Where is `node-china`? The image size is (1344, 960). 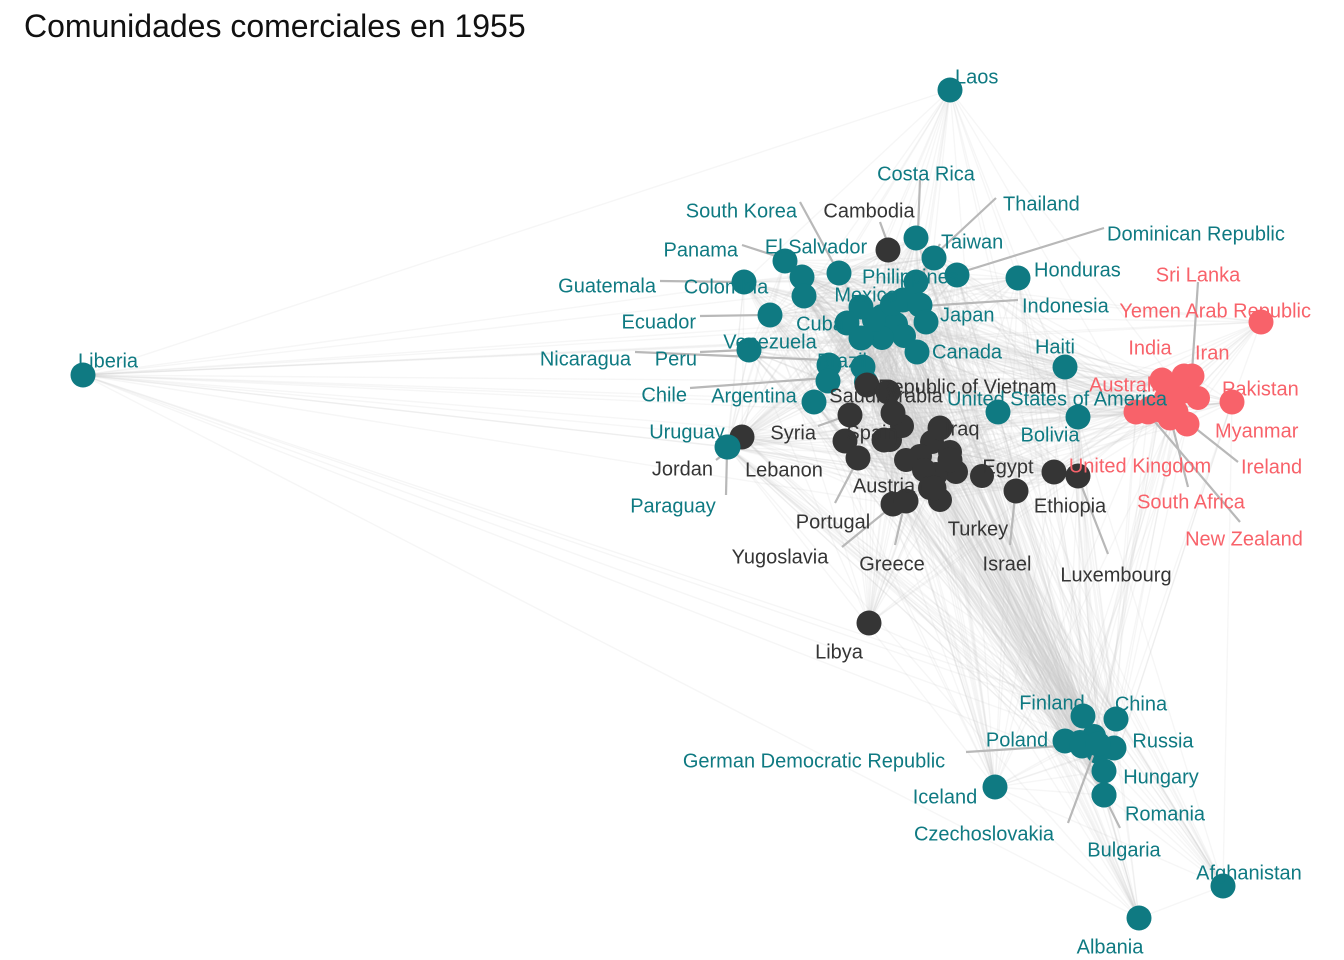 node-china is located at coordinates (1116, 719).